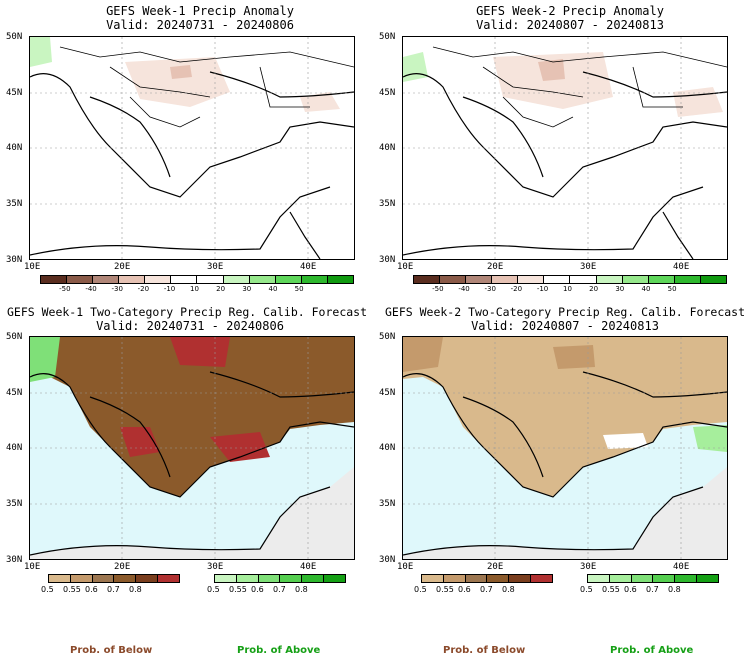 The image size is (752, 662). What do you see at coordinates (169, 289) in the screenshot?
I see `colorbar-tick-label: -10` at bounding box center [169, 289].